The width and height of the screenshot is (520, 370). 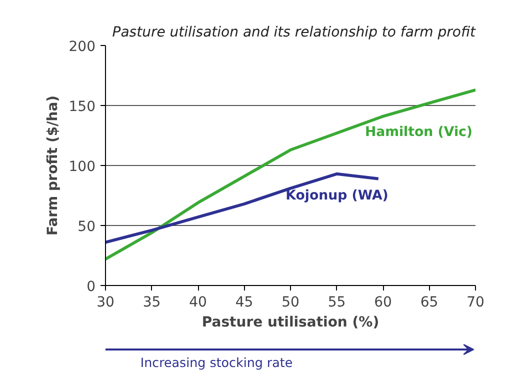 What do you see at coordinates (291, 302) in the screenshot?
I see `x-tick-label: 50` at bounding box center [291, 302].